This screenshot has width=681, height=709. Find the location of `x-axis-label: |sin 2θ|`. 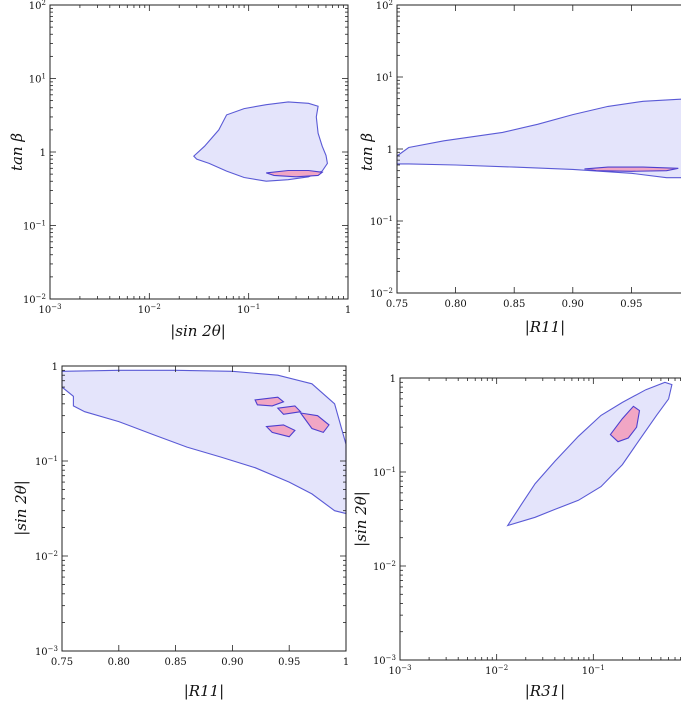

x-axis-label: |sin 2θ| is located at coordinates (198, 331).